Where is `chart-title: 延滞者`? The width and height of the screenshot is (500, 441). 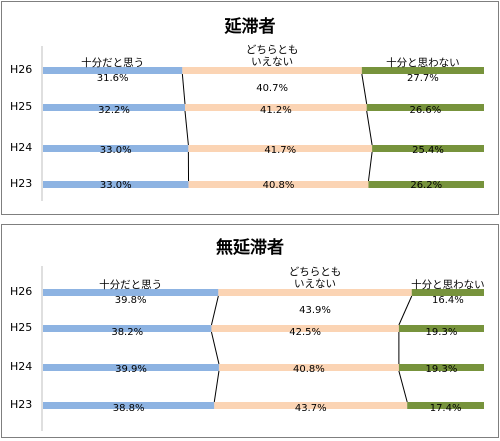
chart-title: 延滞者 is located at coordinates (250, 26).